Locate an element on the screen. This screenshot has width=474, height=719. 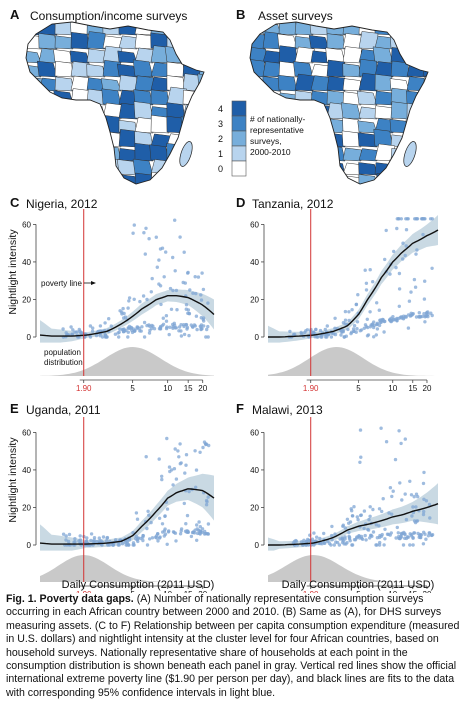
fit-line is located at coordinates (353, 524).